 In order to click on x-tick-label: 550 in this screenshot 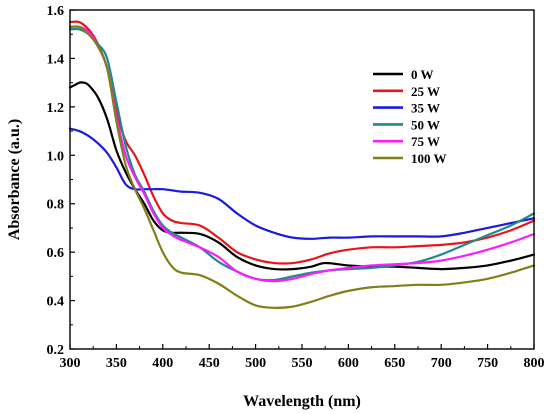, I will do `click(302, 363)`.